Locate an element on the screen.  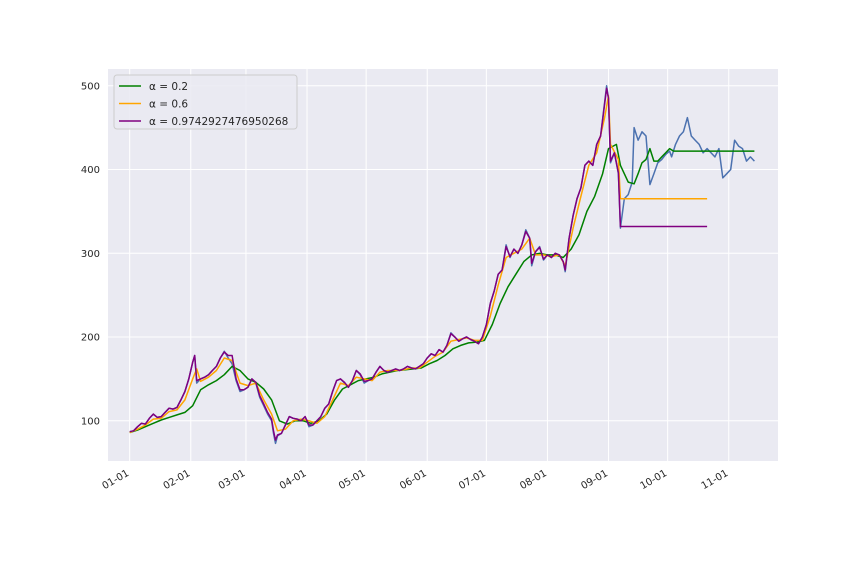
x-tick-label: 10-01 is located at coordinates (653, 480).